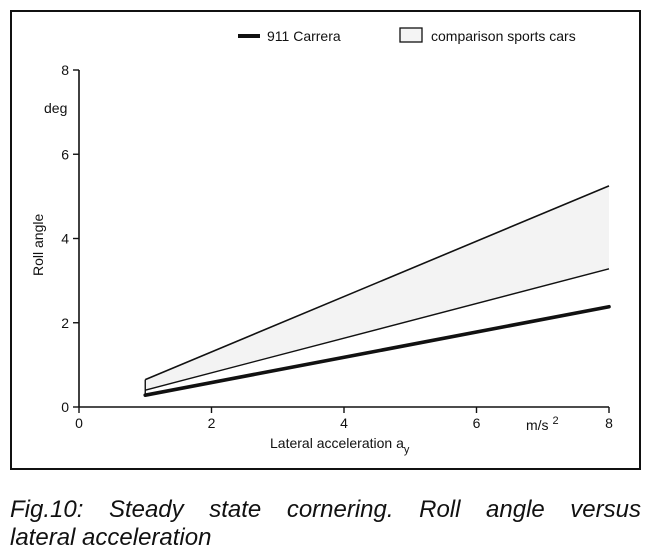  I want to click on x-axis-label: Lateral acceleration ay, so click(340, 445).